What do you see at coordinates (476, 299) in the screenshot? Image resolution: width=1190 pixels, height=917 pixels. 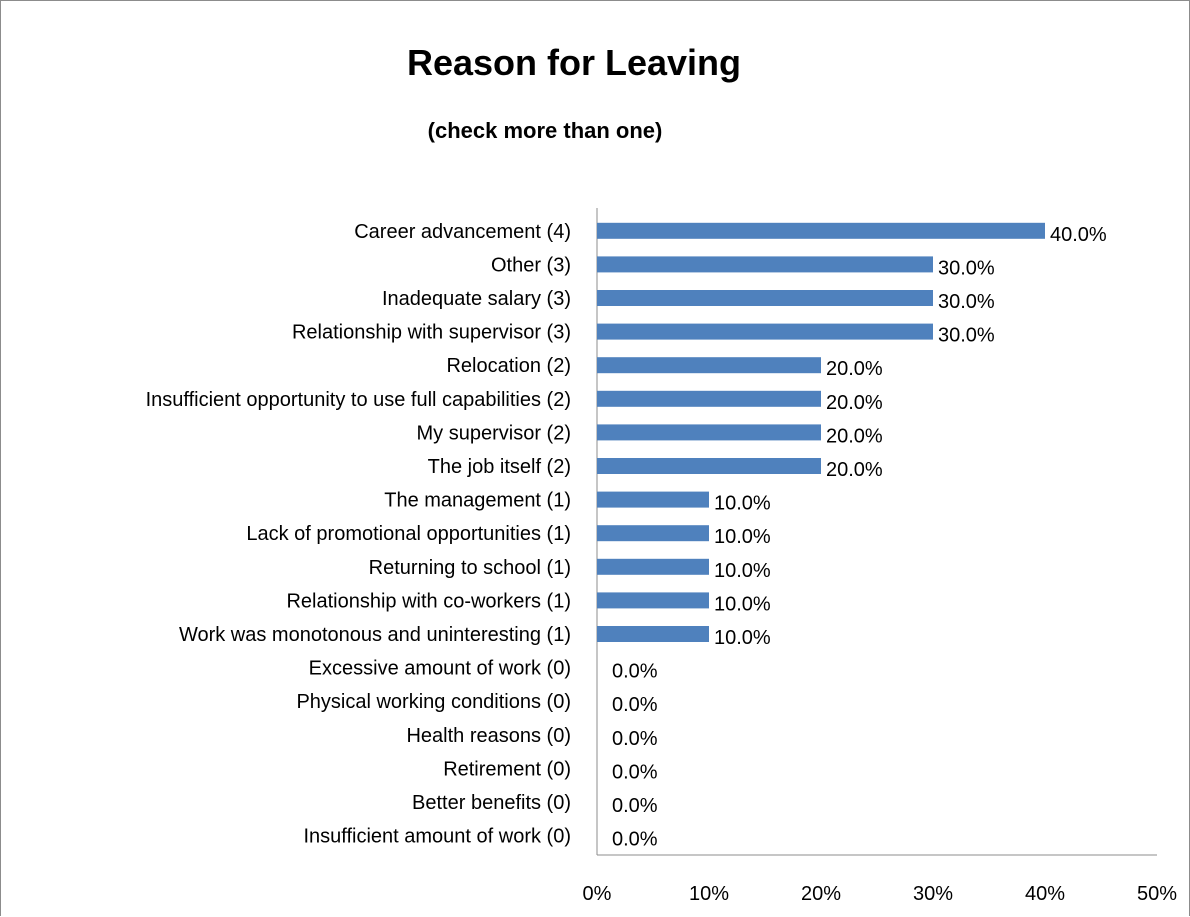 I see `category-label: Inadequate salary (3)` at bounding box center [476, 299].